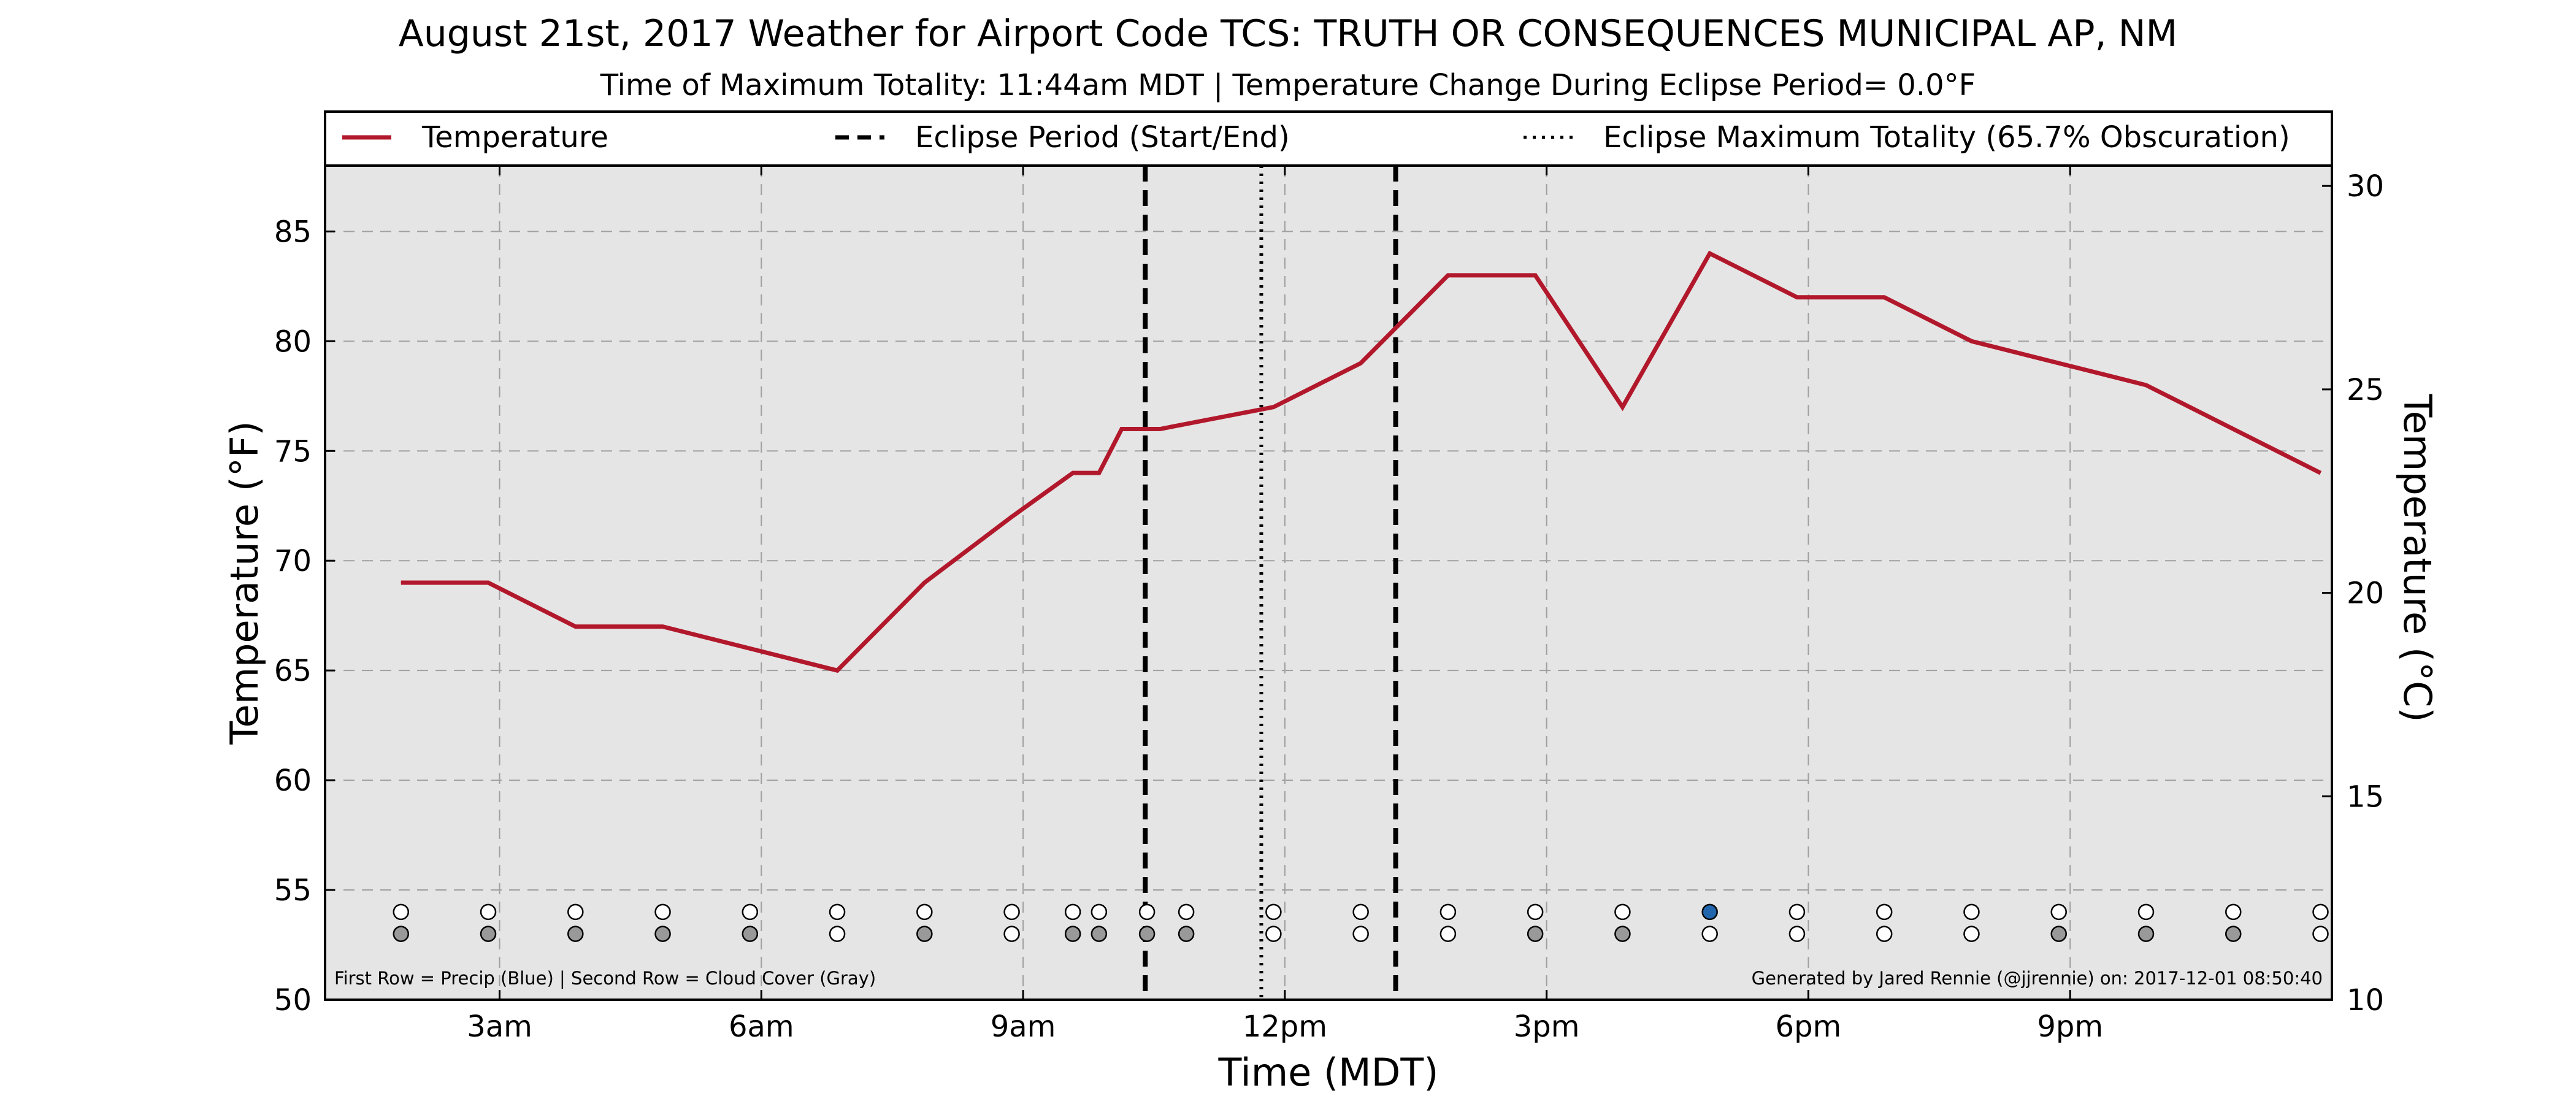  I want to click on y-tick-label: 60, so click(293, 781).